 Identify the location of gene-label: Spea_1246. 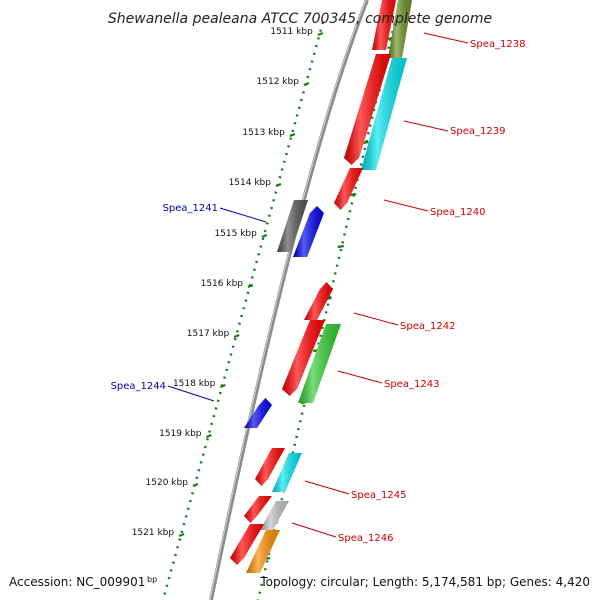
(365, 538).